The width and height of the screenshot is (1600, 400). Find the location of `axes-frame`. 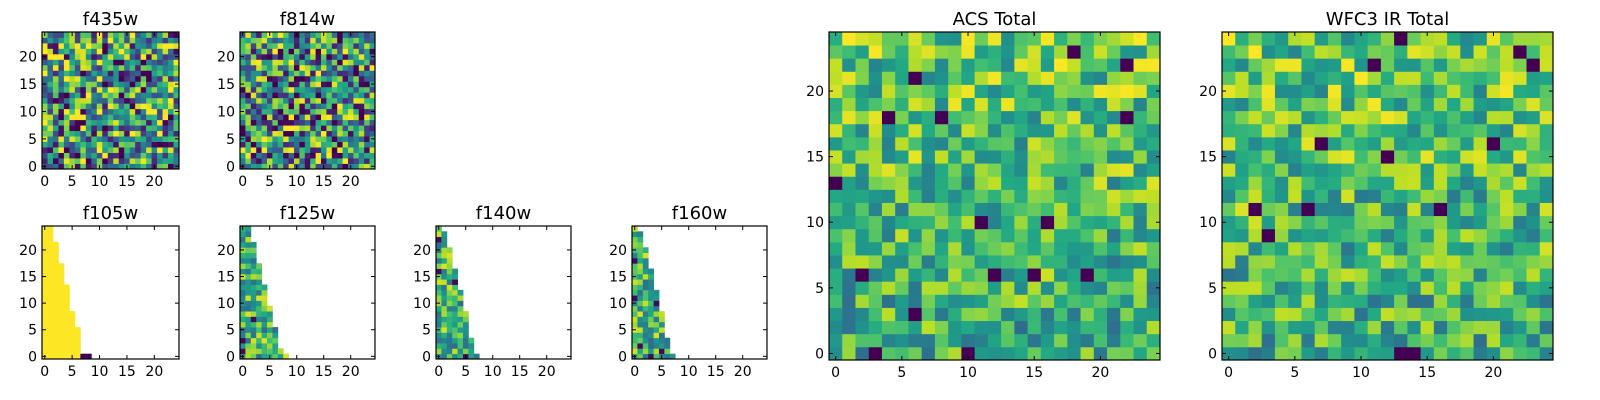

axes-frame is located at coordinates (307, 292).